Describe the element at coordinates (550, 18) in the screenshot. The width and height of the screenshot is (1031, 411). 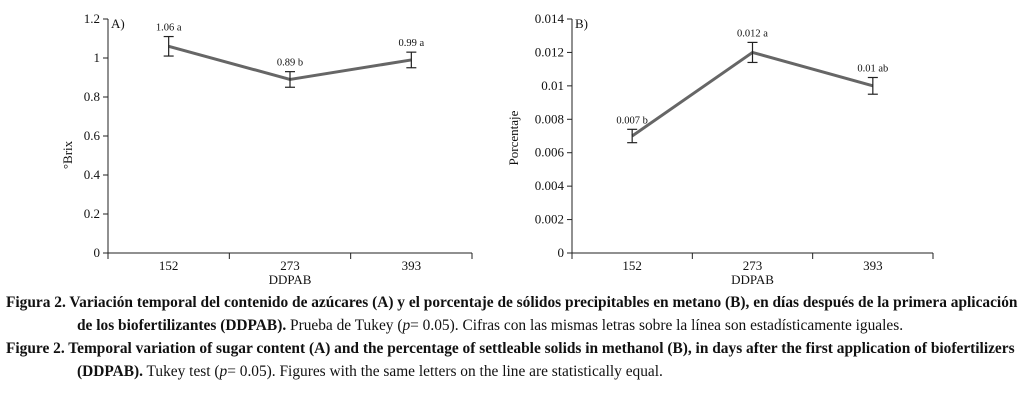
I see `chart-b-y-tick-label: 0.014` at that location.